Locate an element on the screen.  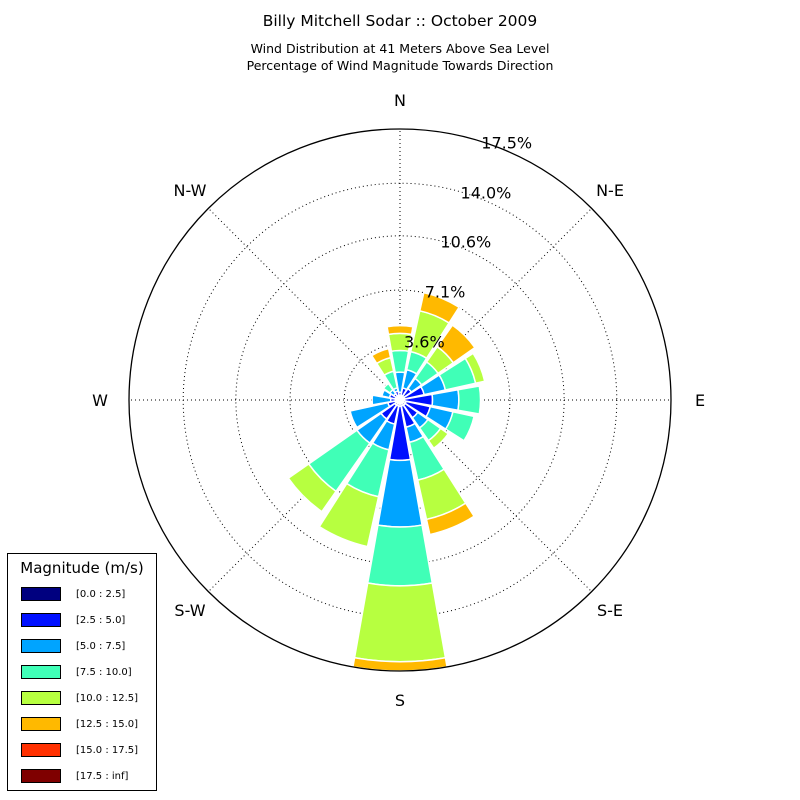
wind-wedge-22.5deg-bin5 is located at coordinates (439, 307).